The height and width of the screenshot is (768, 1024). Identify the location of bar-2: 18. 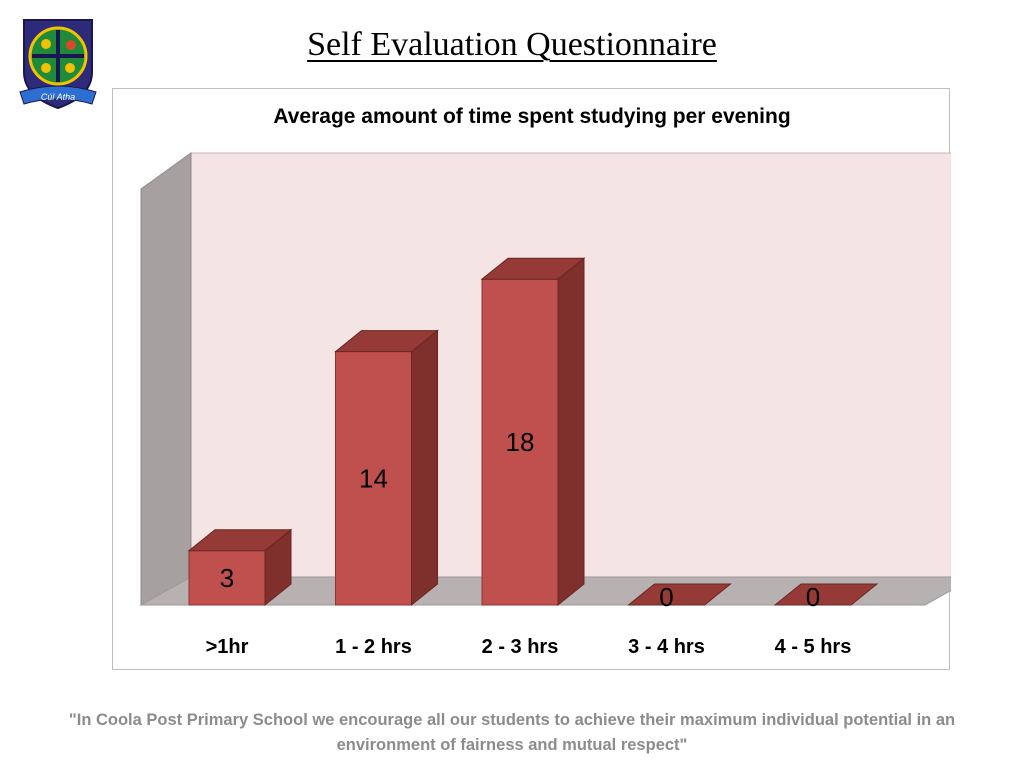
(533, 432).